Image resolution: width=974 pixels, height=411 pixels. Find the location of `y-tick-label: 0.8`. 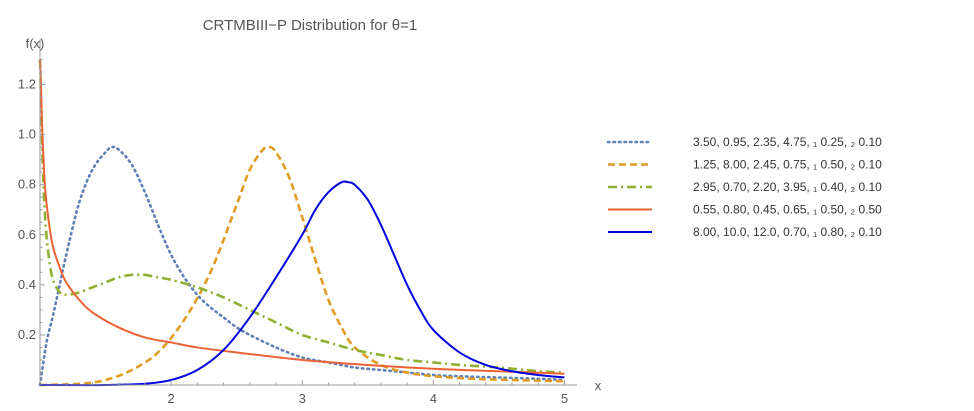

y-tick-label: 0.8 is located at coordinates (27, 184).